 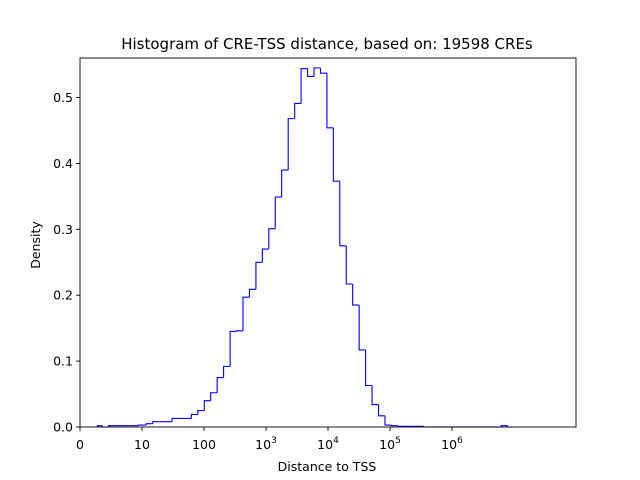 I want to click on x-tick-label: 10⁵, so click(x=390, y=444).